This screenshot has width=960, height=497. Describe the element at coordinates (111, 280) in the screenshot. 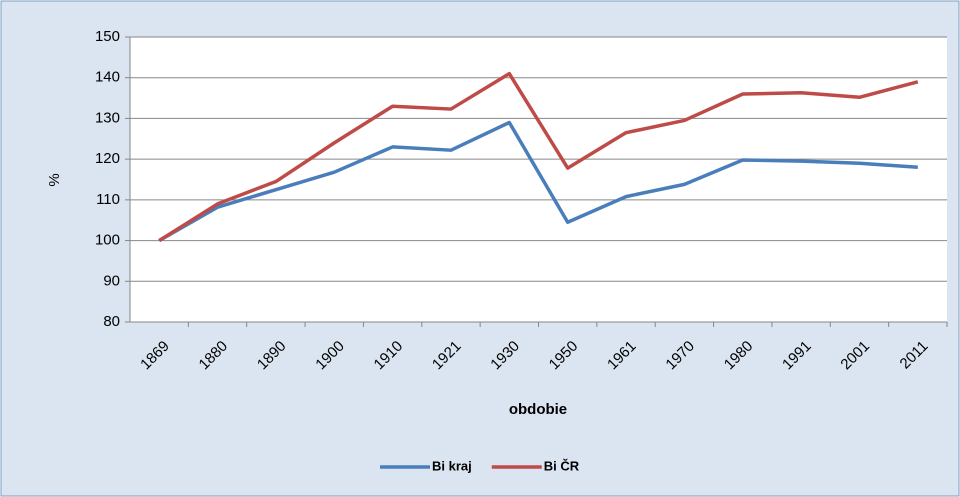

I see `y-tick-label: 90` at that location.